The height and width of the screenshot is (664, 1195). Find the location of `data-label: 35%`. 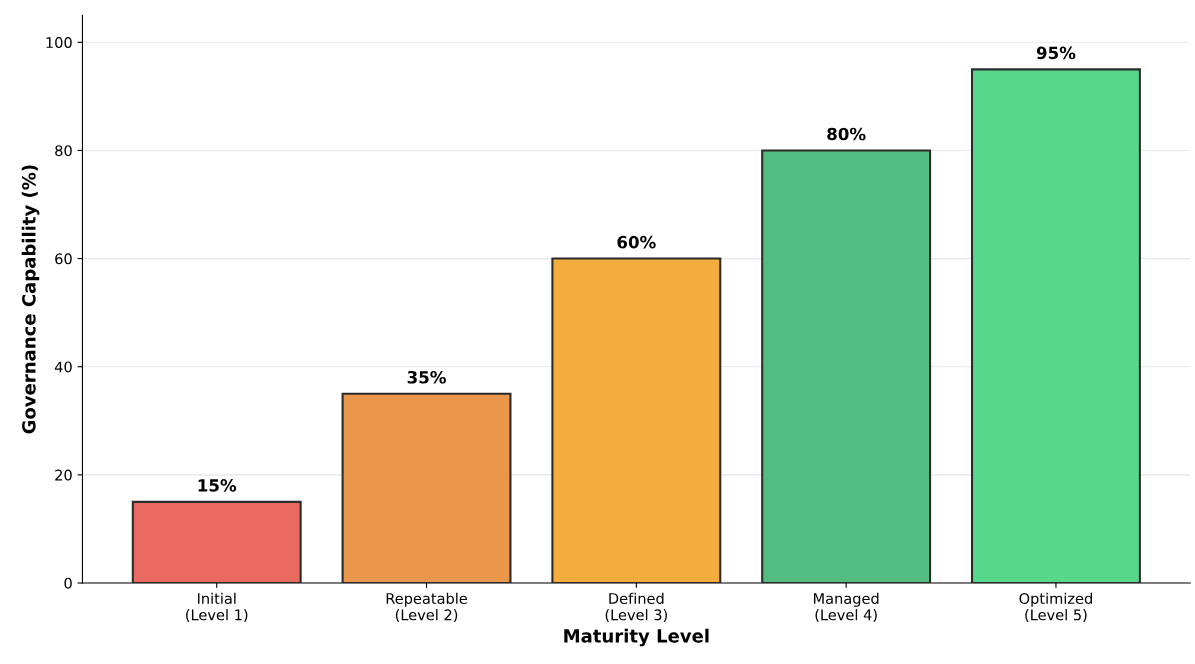

data-label: 35% is located at coordinates (426, 377).